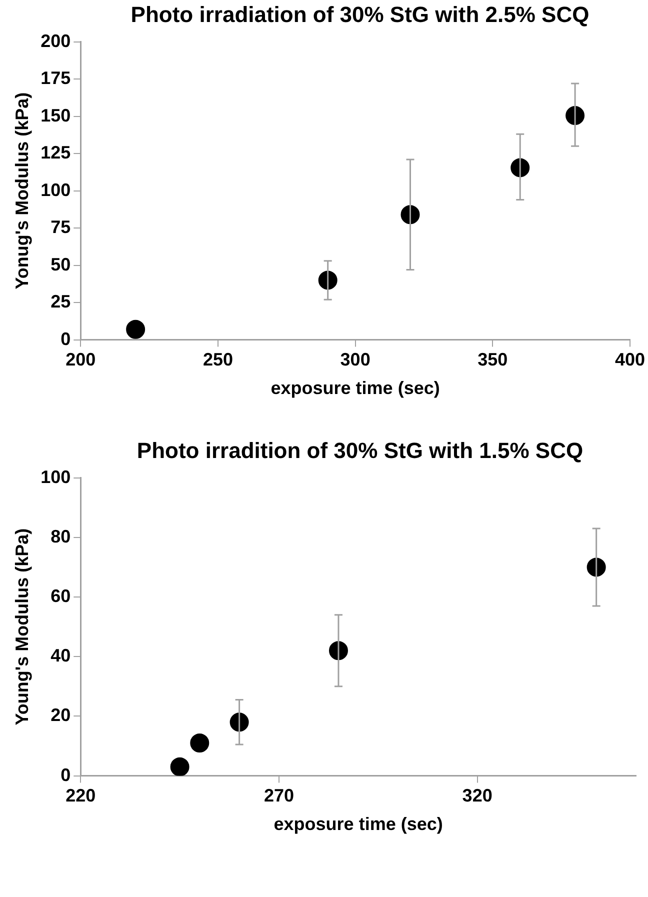 This screenshot has width=648, height=897. What do you see at coordinates (60, 715) in the screenshot?
I see `y-tick-label: 20` at bounding box center [60, 715].